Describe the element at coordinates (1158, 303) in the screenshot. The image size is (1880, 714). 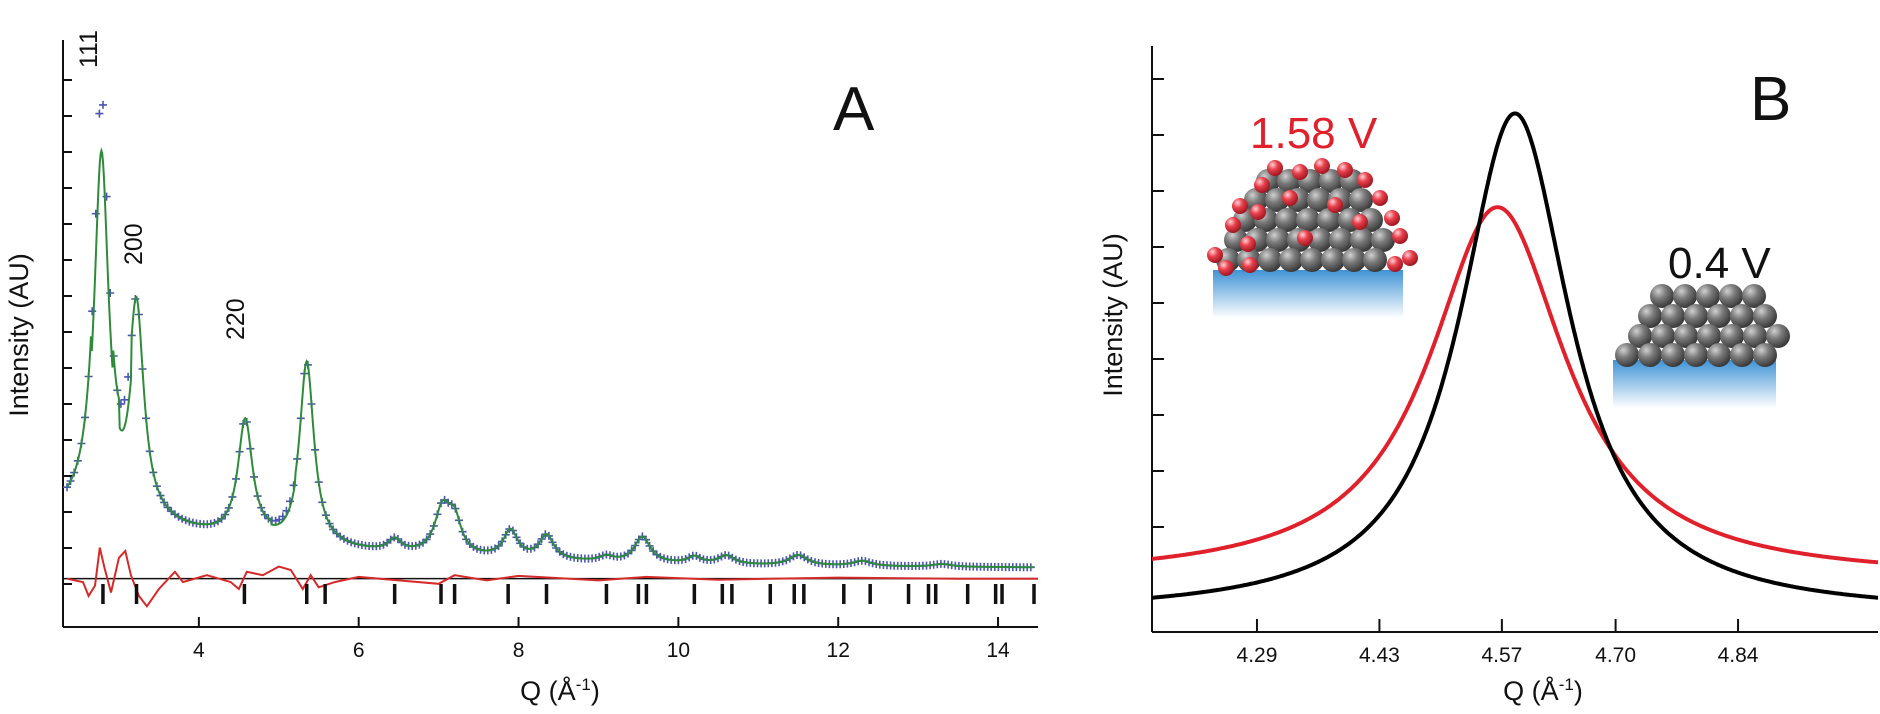
I see `panel-b-y-ticks` at that location.